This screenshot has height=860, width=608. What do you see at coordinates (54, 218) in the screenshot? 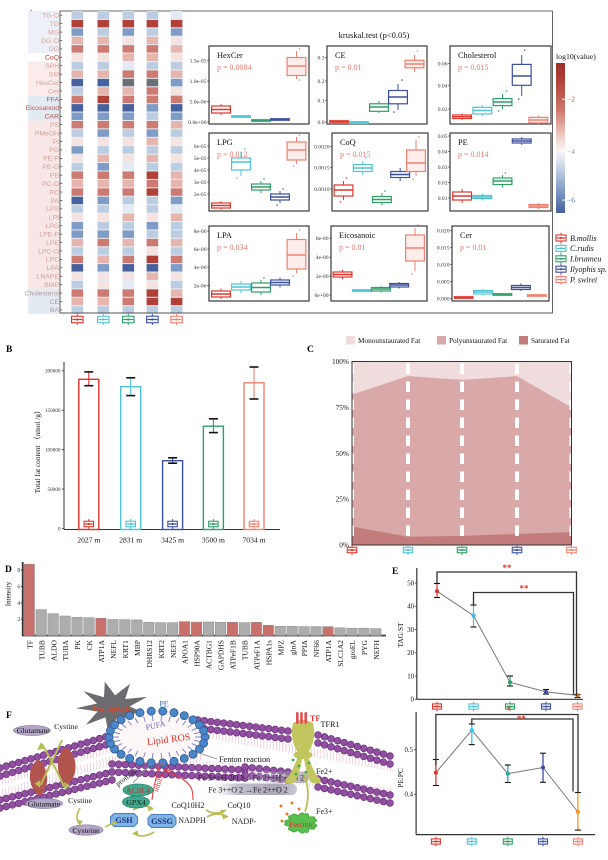
I see `svg-text: LPI` at bounding box center [54, 218].